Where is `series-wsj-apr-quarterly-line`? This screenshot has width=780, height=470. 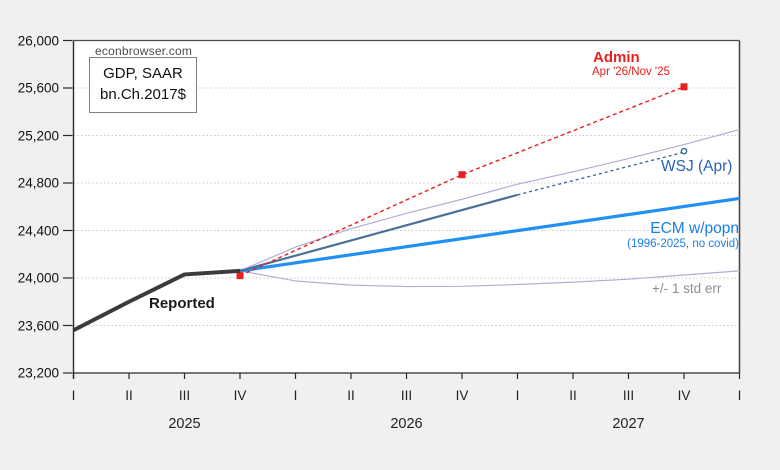 series-wsj-apr-quarterly-line is located at coordinates (378, 232).